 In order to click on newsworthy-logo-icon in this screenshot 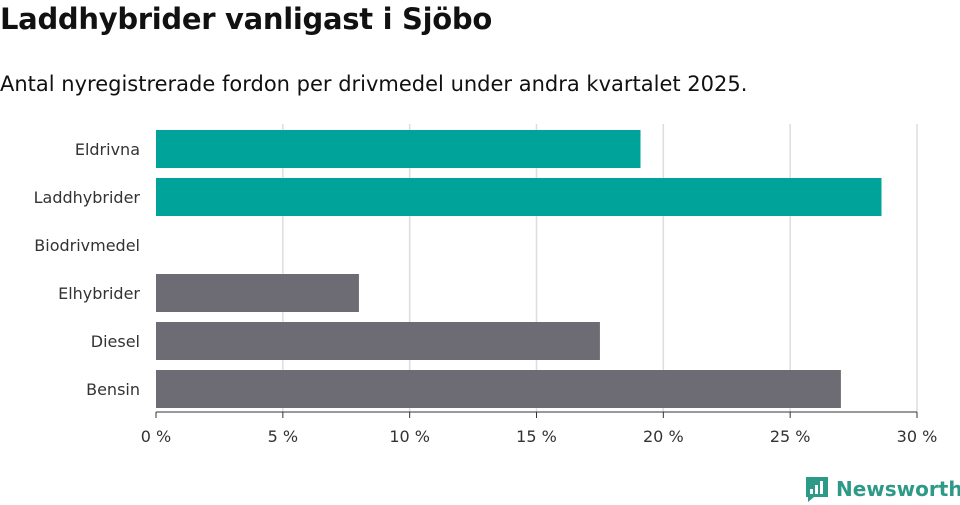, I will do `click(817, 489)`.